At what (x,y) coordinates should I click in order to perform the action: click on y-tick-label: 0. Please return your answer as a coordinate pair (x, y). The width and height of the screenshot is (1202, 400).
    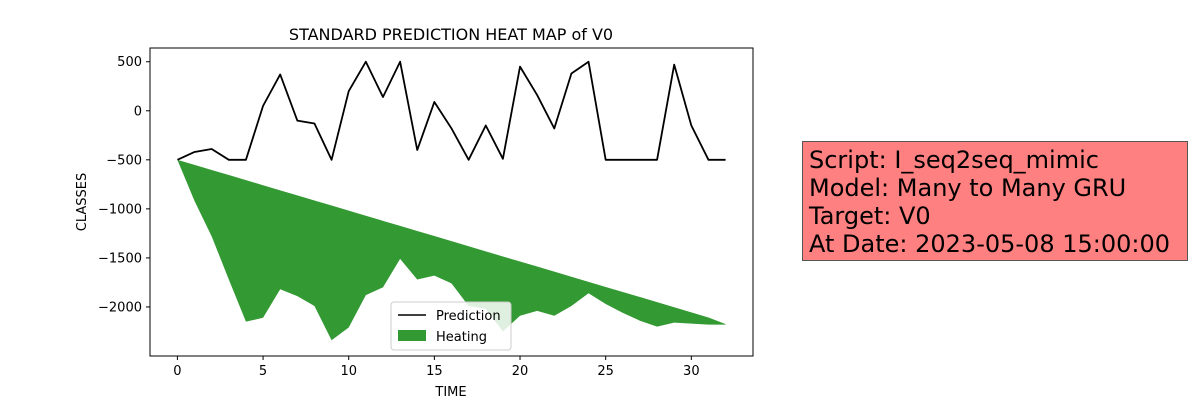
    Looking at the image, I should click on (138, 111).